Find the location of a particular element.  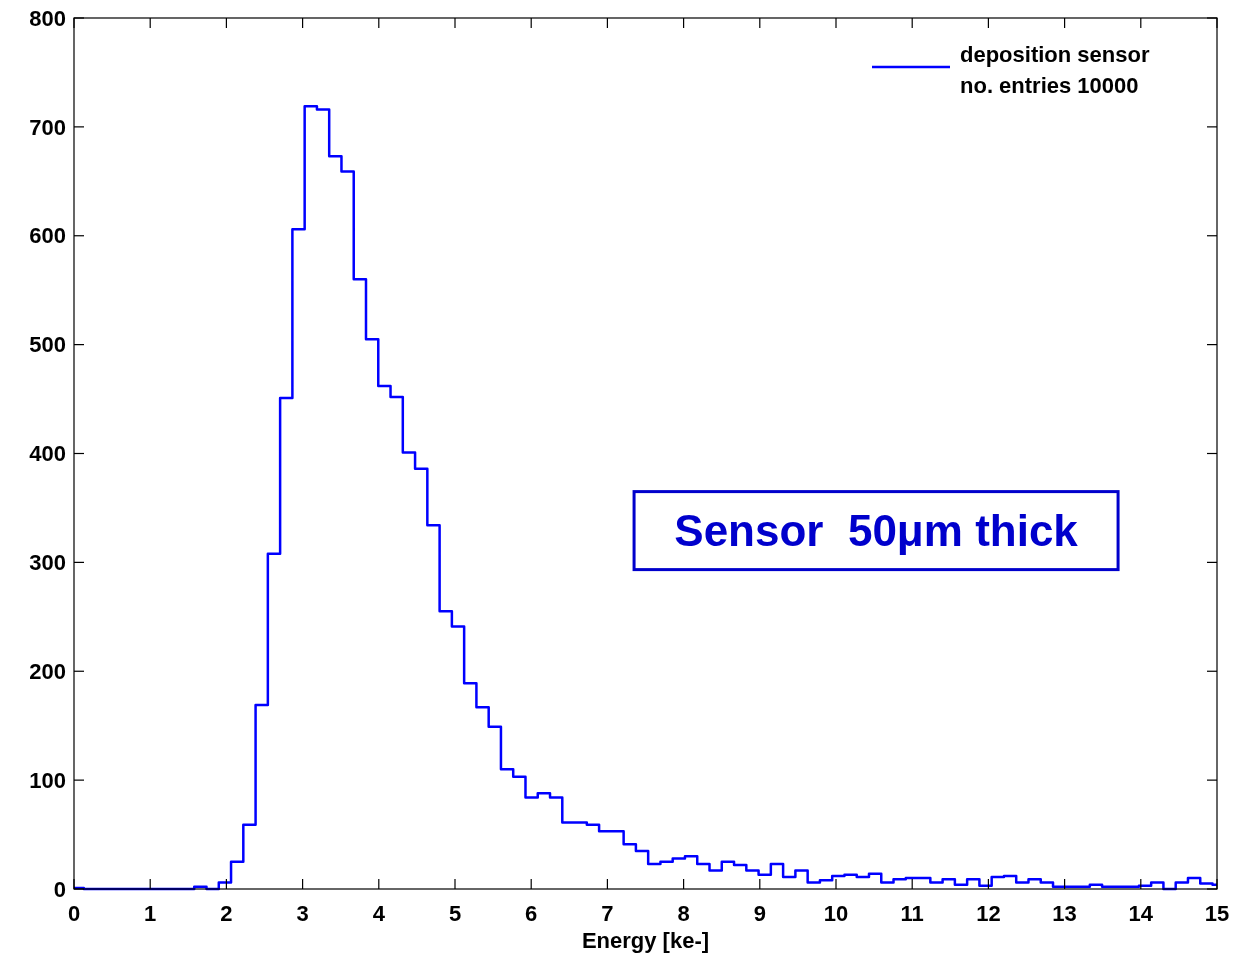

x-axis-title: Energy [ke-] is located at coordinates (645, 940).